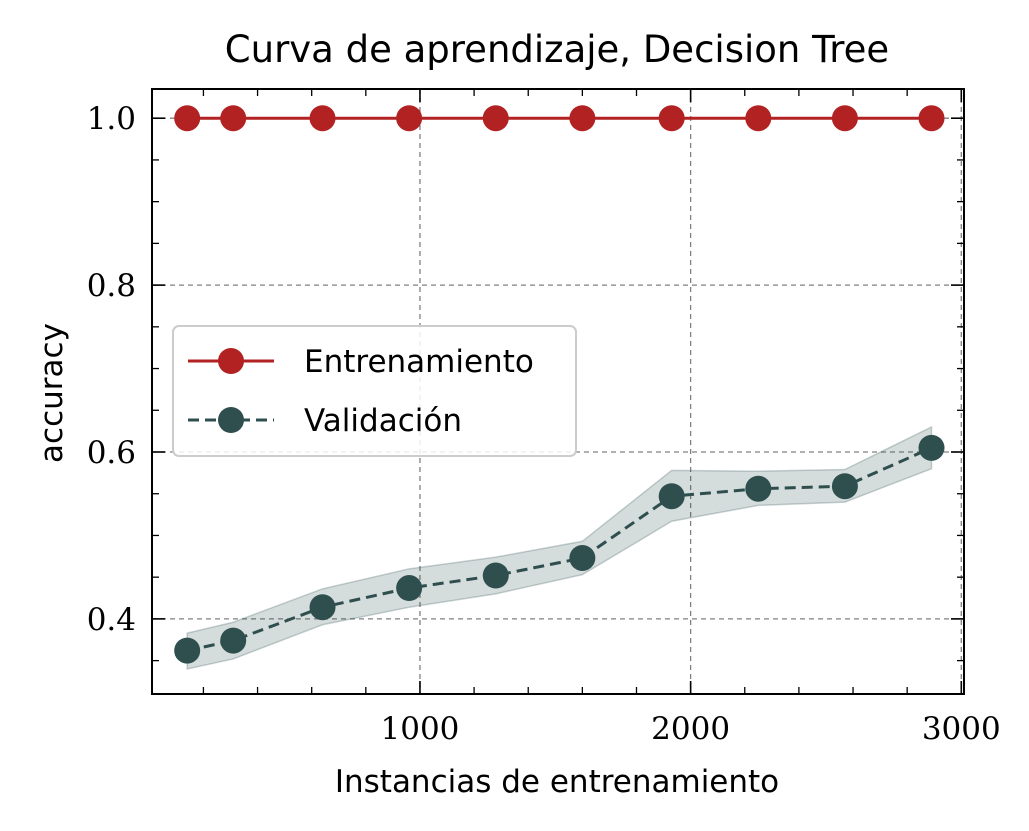  Describe the element at coordinates (111, 453) in the screenshot. I see `y-tick-label-1: 0.6` at that location.